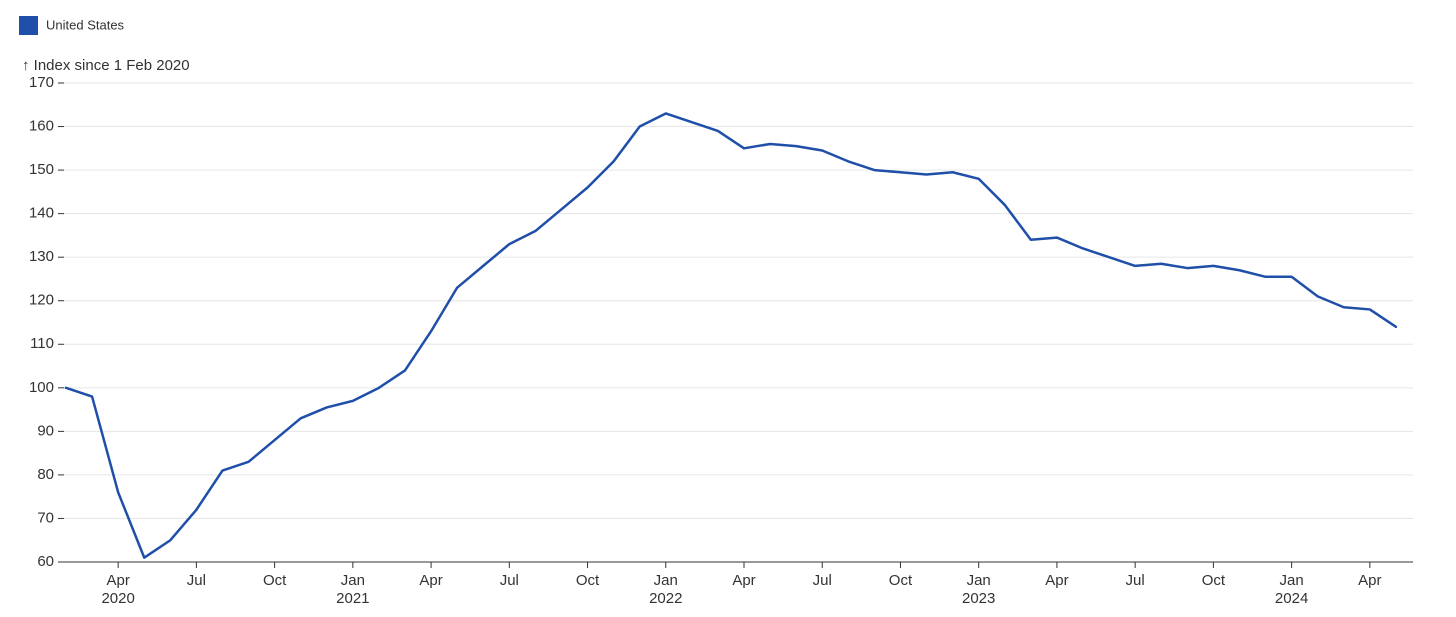 The width and height of the screenshot is (1456, 617). Describe the element at coordinates (352, 598) in the screenshot. I see `x-year-label: 2021` at that location.